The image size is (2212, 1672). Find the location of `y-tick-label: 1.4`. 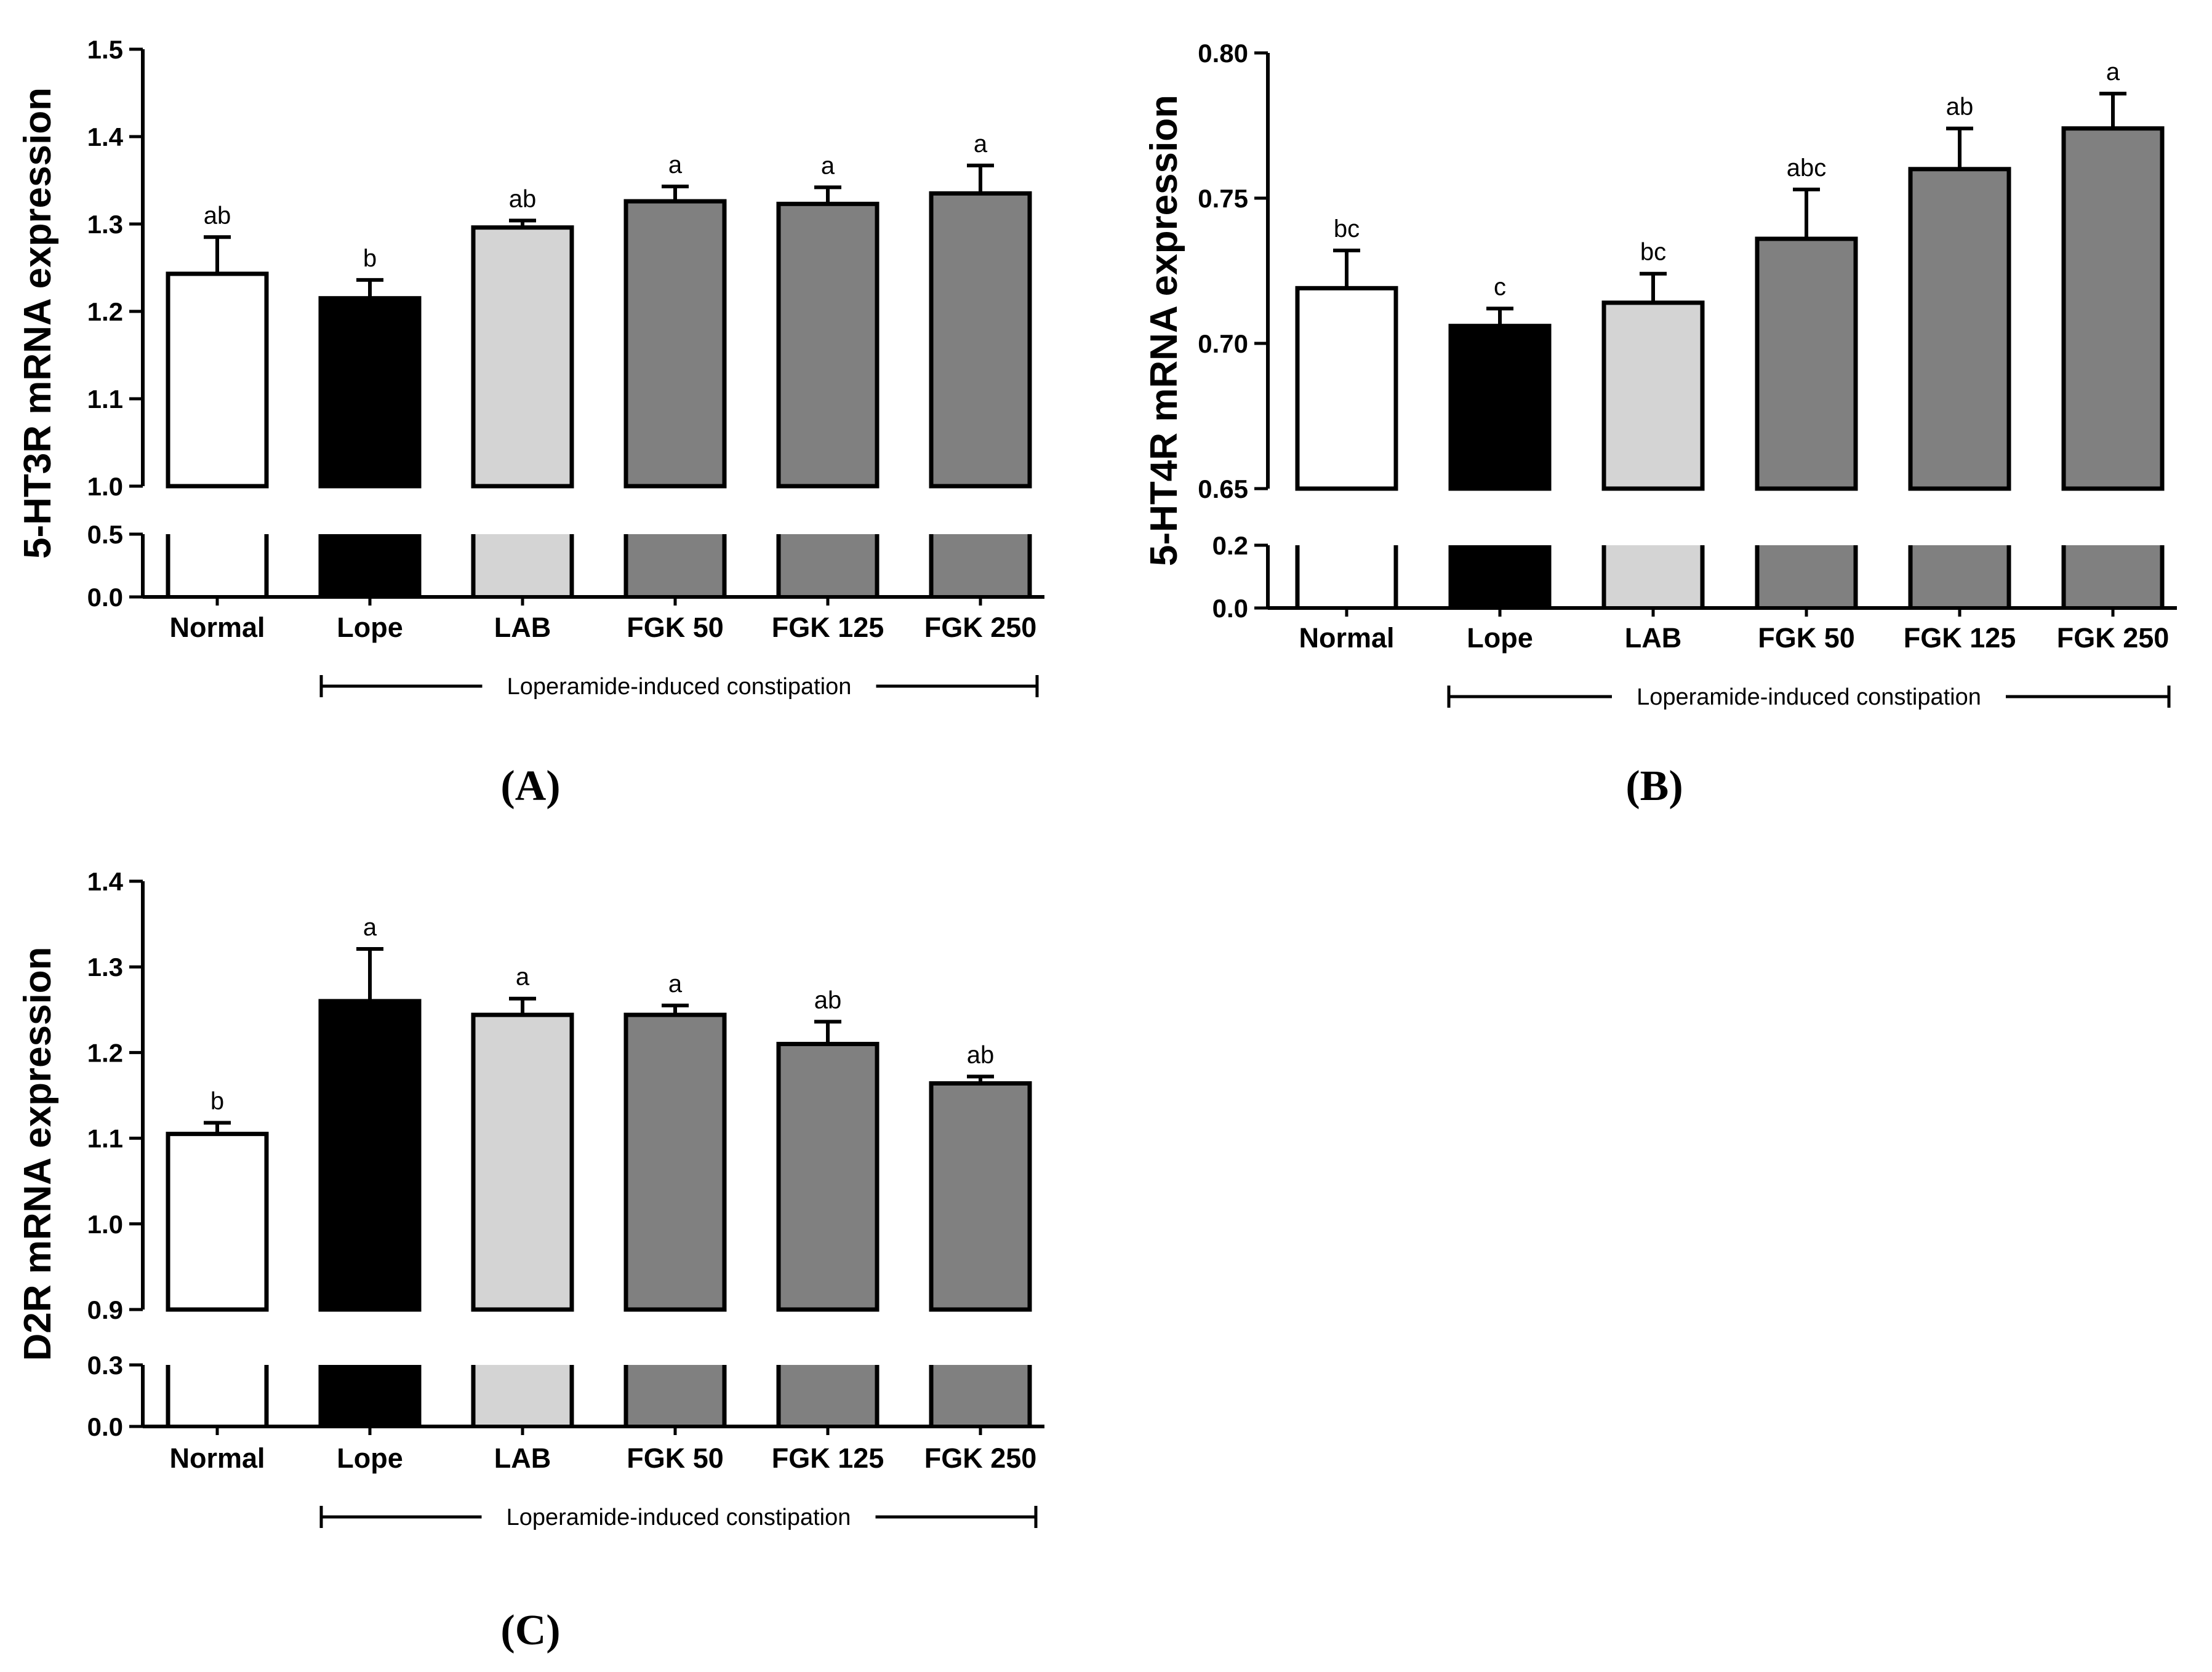

y-tick-label: 1.4 is located at coordinates (105, 136).